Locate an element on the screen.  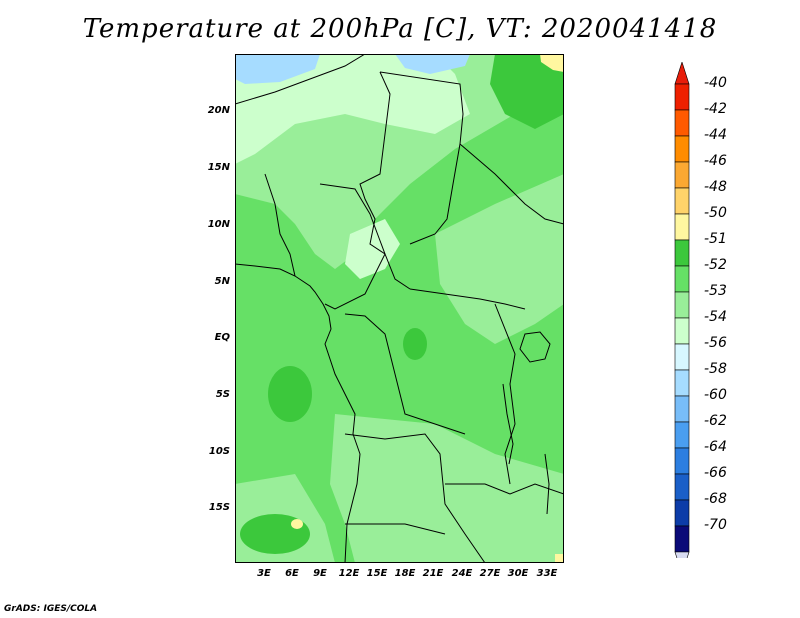
lake-victoria is located at coordinates (535, 347).